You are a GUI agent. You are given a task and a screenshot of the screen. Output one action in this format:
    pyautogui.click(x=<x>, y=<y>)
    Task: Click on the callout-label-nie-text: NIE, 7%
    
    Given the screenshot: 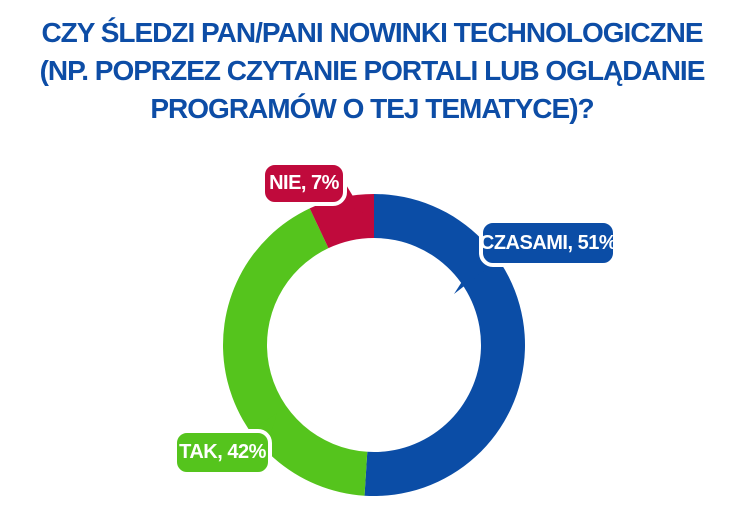 What is the action you would take?
    pyautogui.click(x=304, y=183)
    